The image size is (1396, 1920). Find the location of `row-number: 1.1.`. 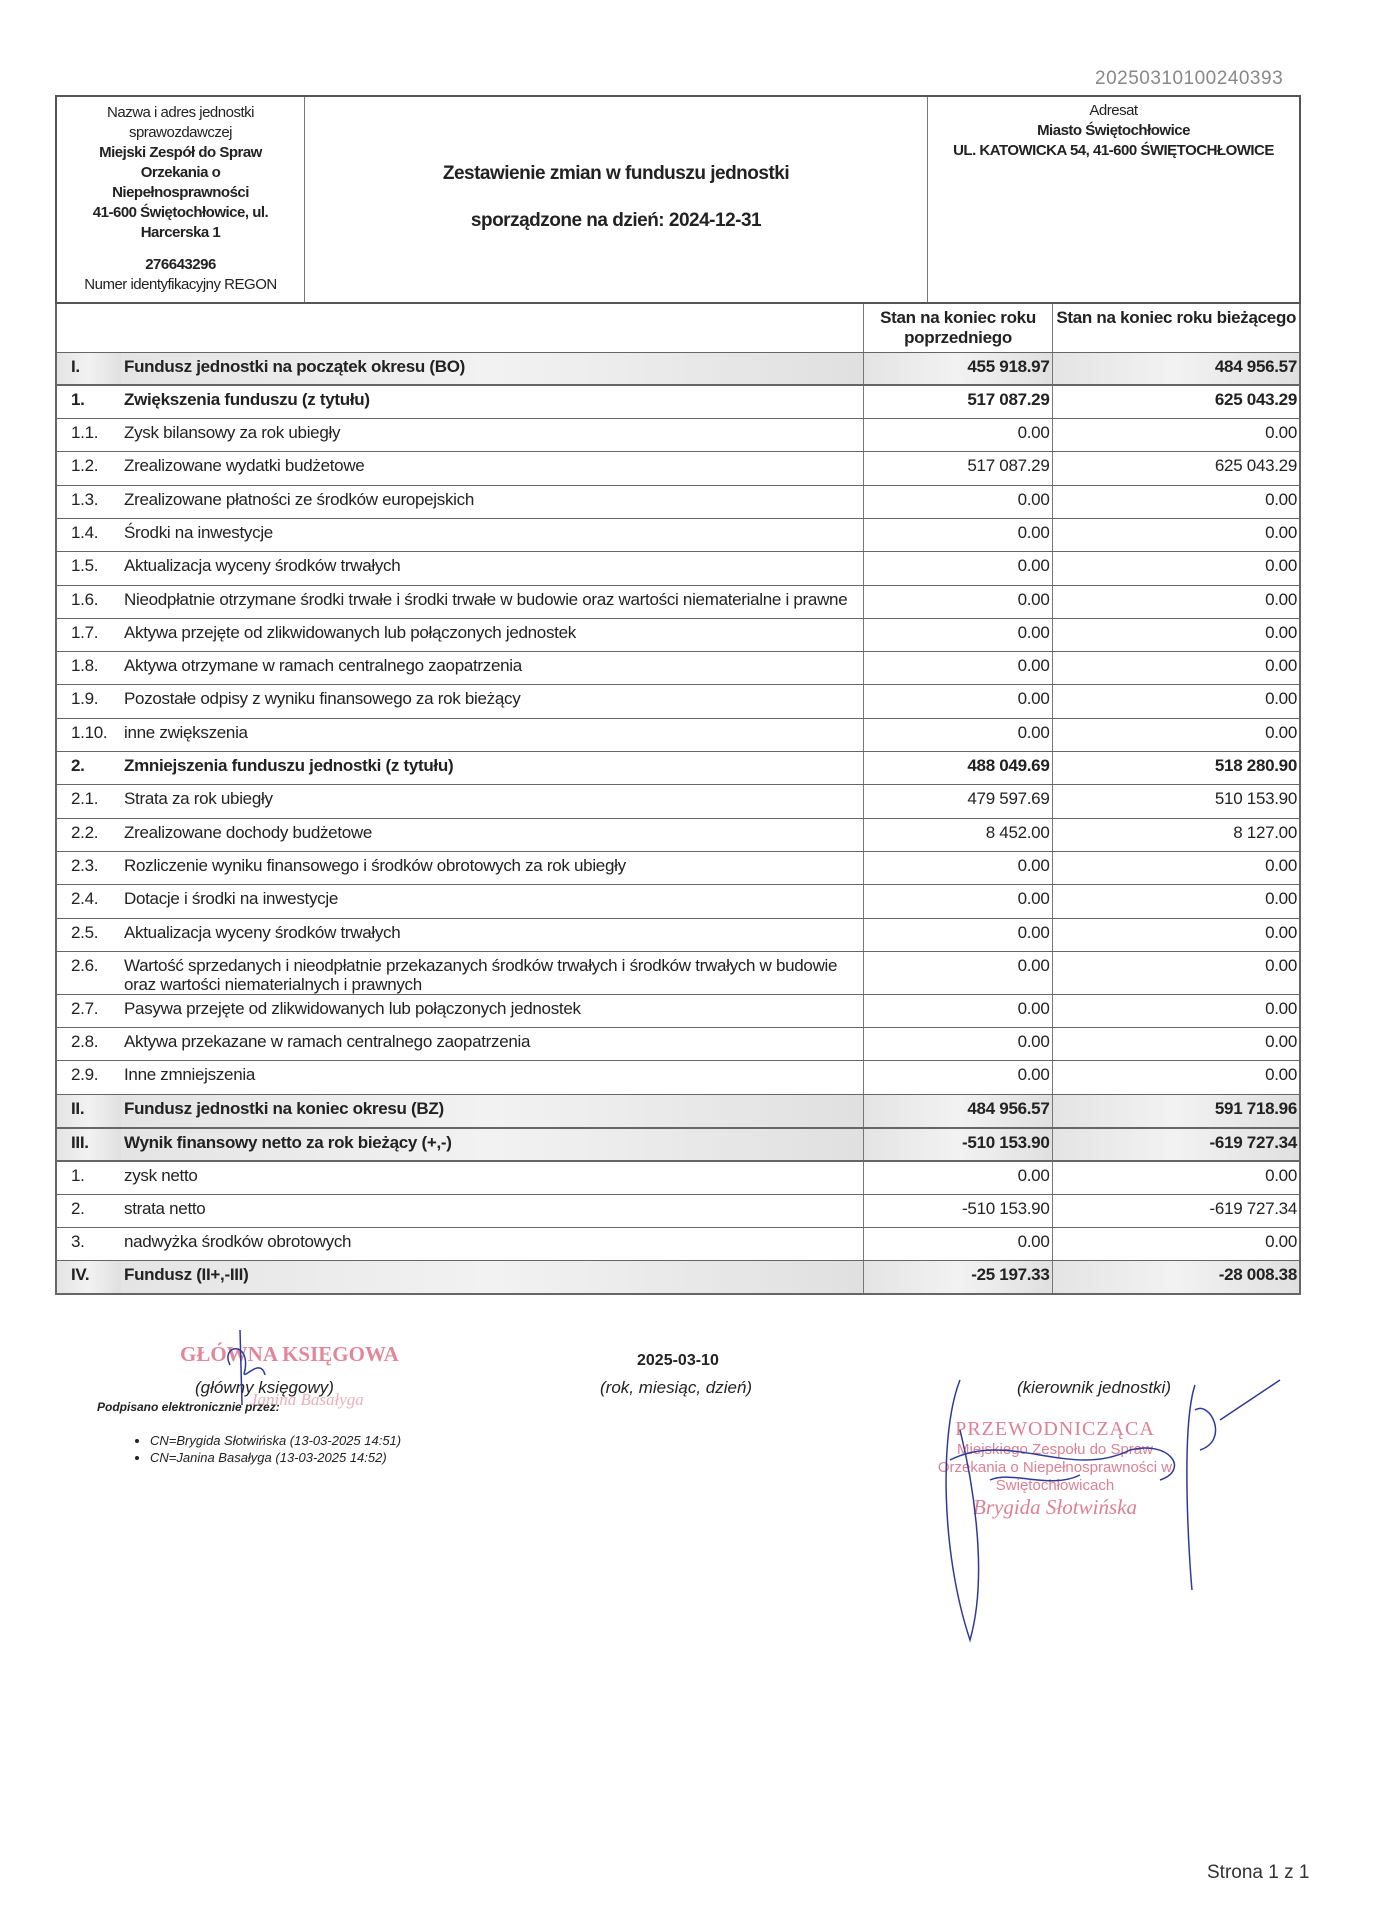

row-number: 1.1. is located at coordinates (88, 435).